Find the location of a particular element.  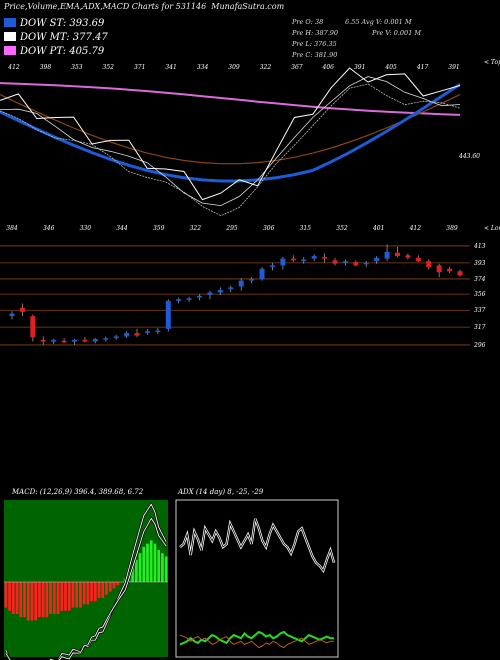

top-tick-label: 412 is located at coordinates (13, 67).